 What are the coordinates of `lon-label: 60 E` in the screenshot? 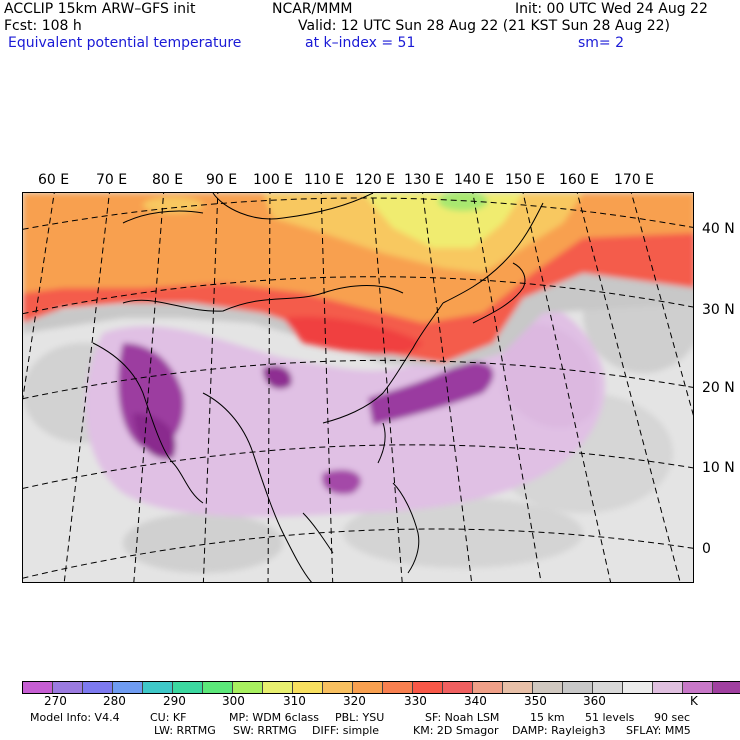 It's located at (54, 180).